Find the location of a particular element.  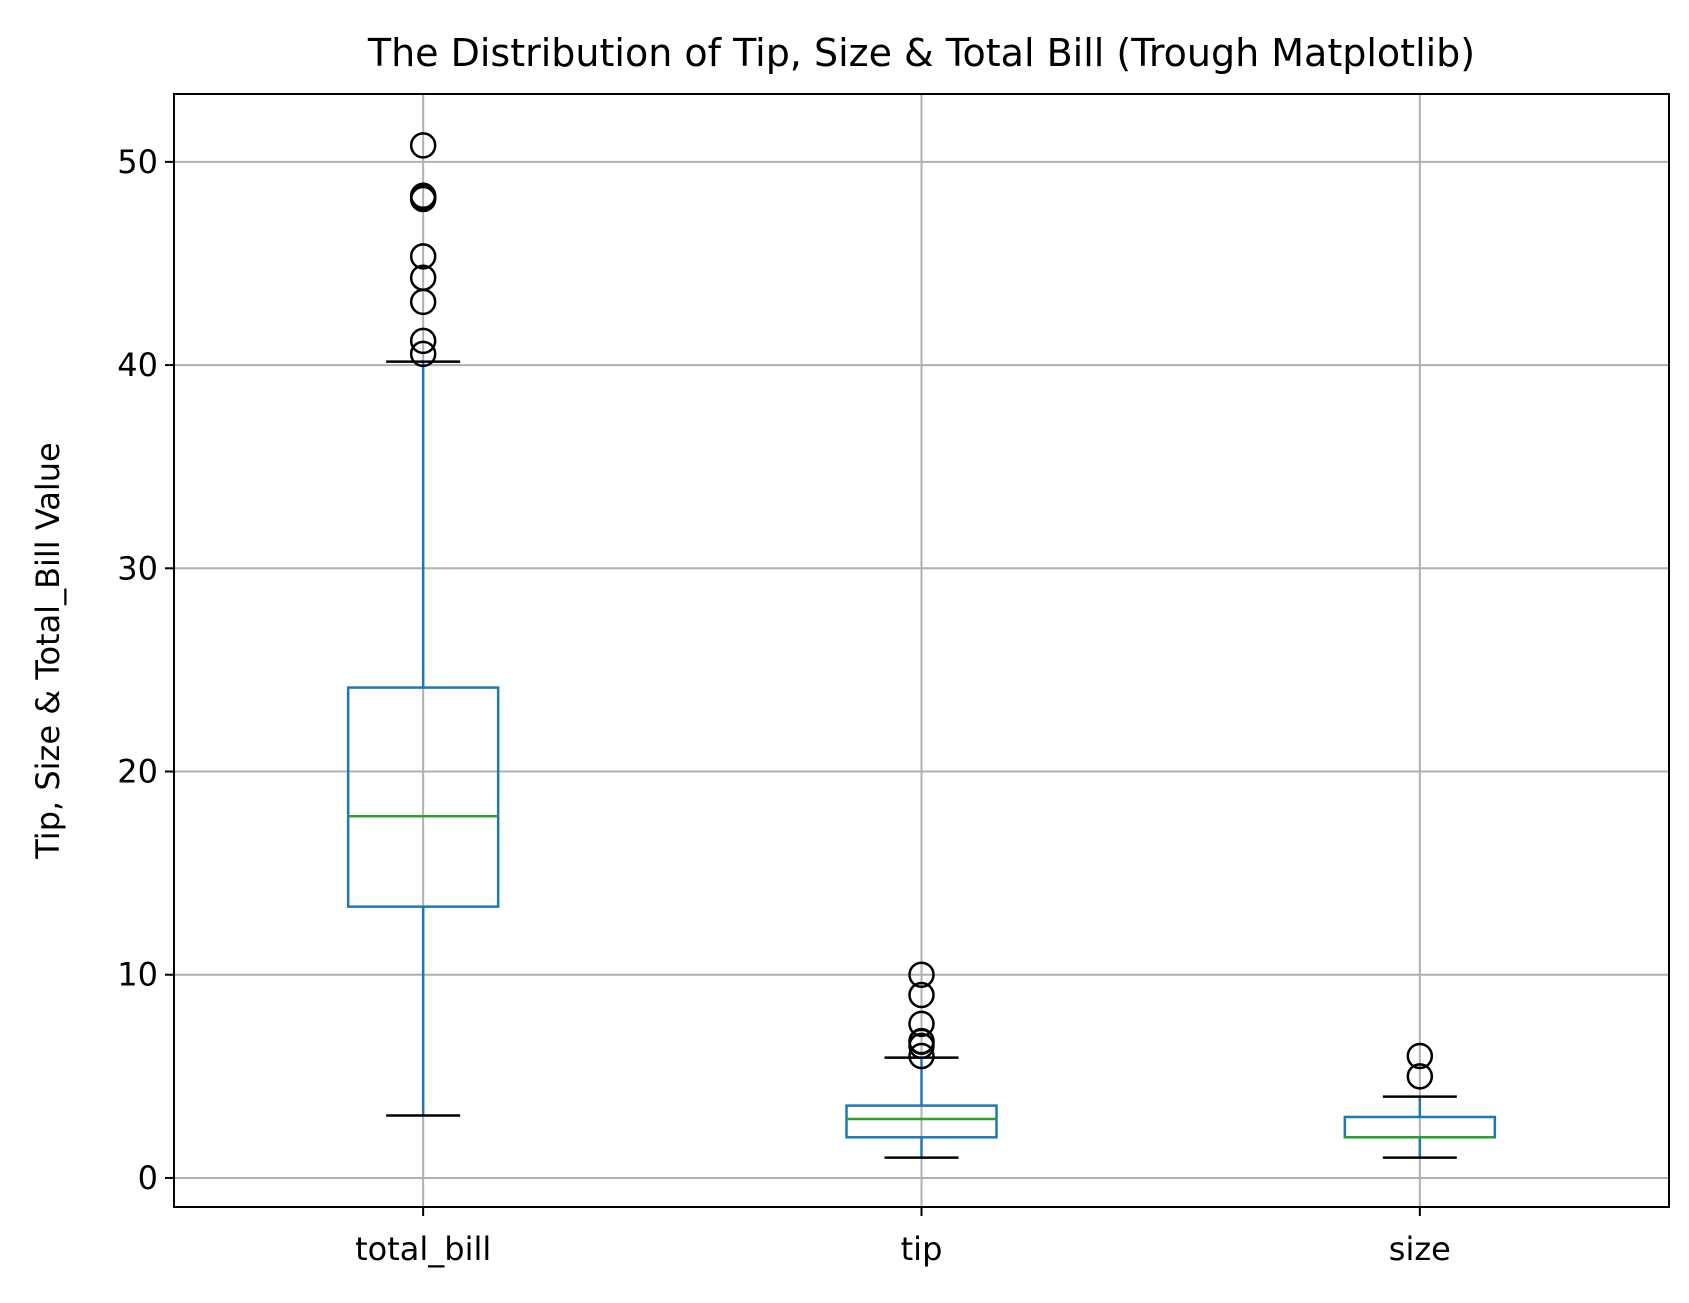

x-tick-label: size is located at coordinates (1420, 1249).